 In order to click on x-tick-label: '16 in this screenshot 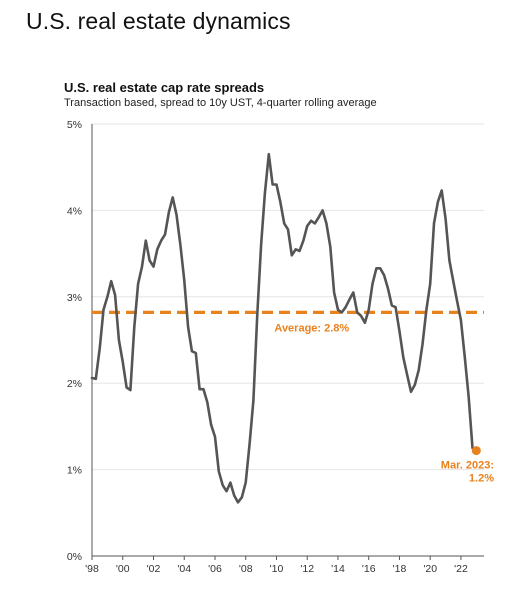, I will do `click(369, 569)`.